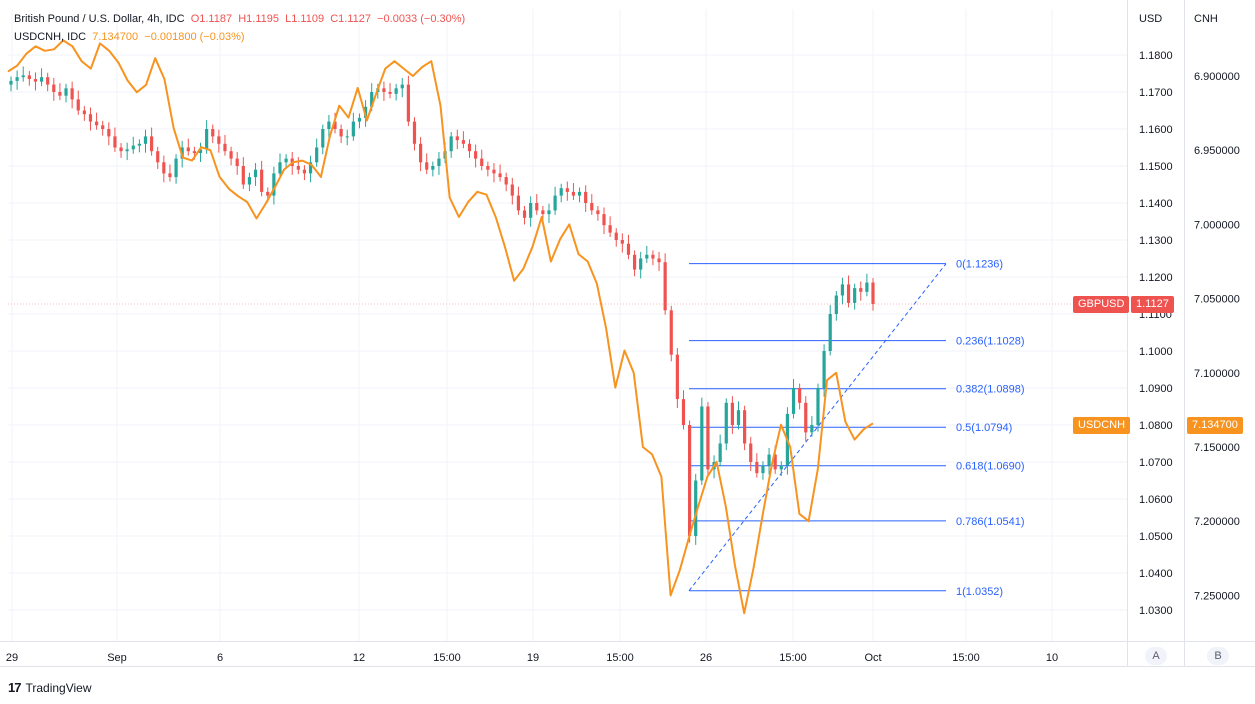  Describe the element at coordinates (1206, 19) in the screenshot. I see `right-axis-title: CNH` at that location.